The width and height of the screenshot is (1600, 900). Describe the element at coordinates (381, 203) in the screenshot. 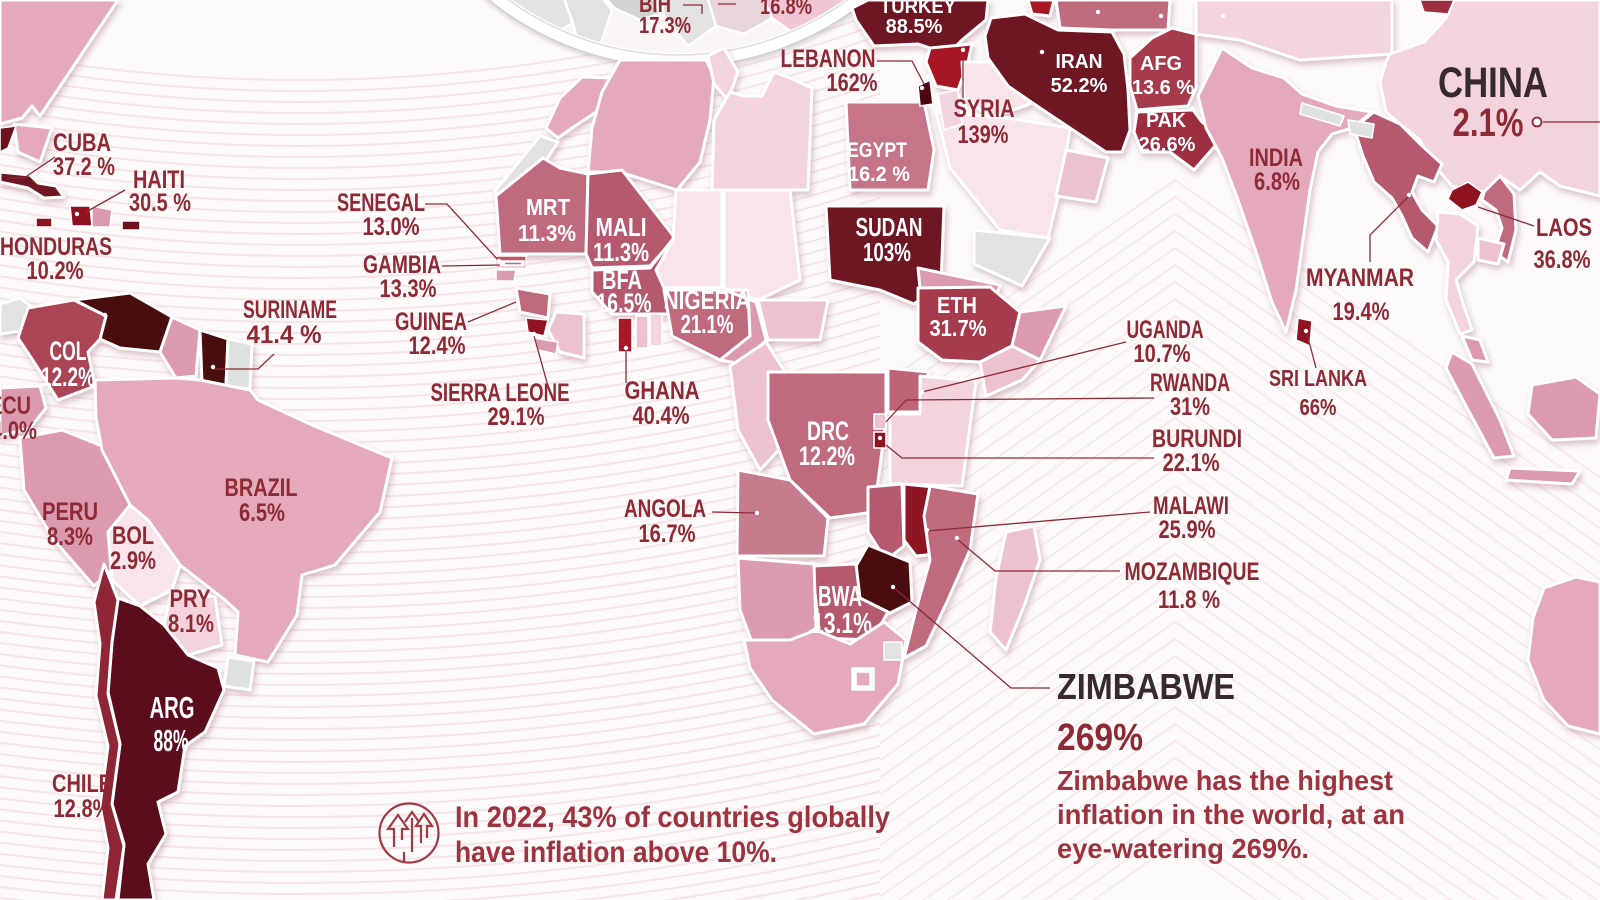

I see `svg-text: SENEGAL` at that location.